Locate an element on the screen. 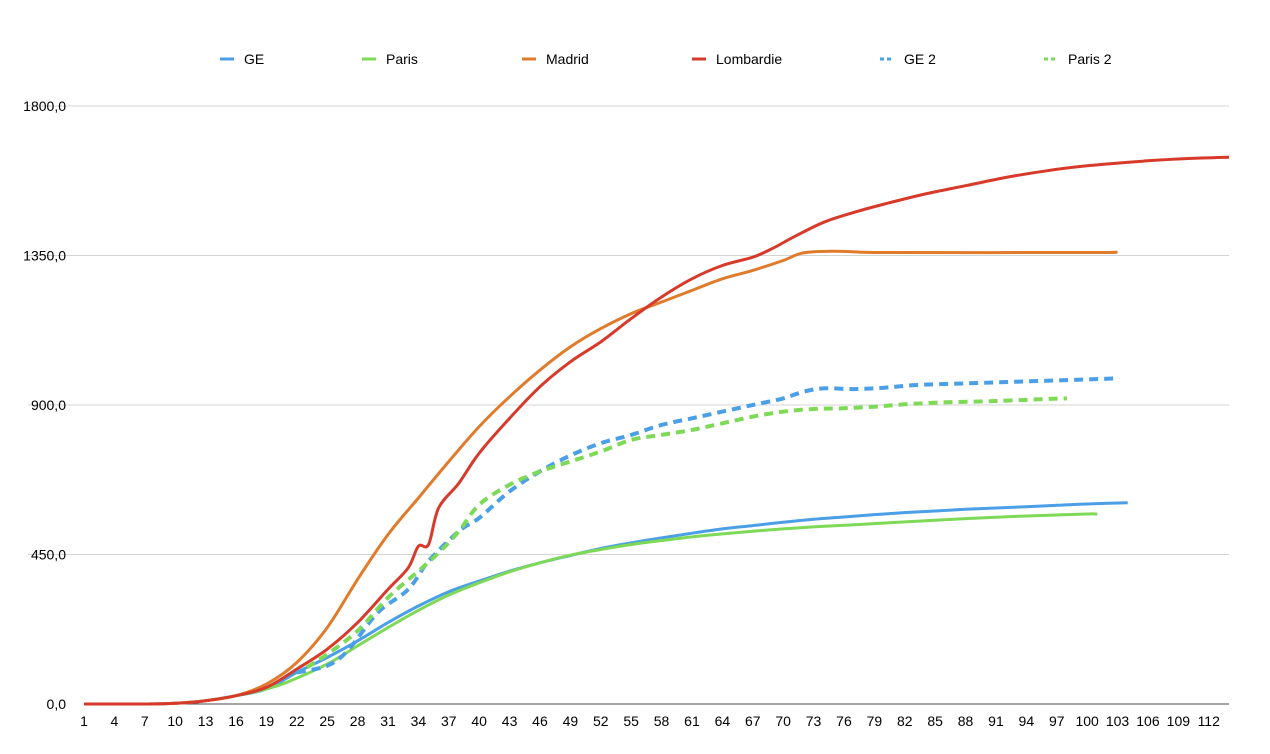  x-tick-label: 73 is located at coordinates (814, 721).